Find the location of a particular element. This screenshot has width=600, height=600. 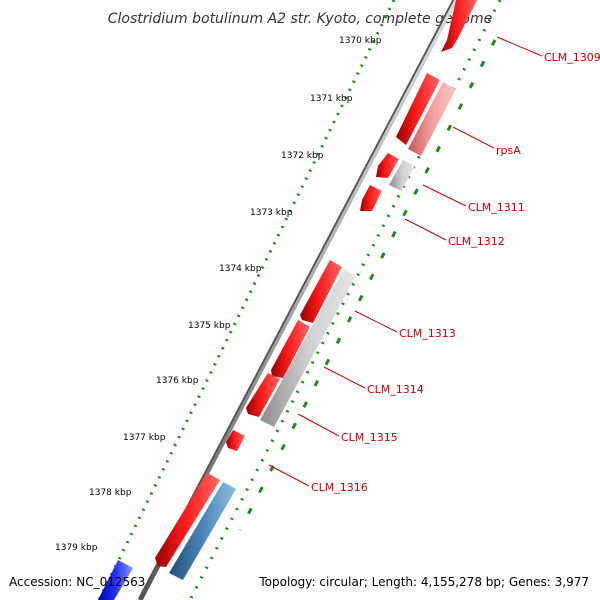

tick-label: 1374 kbp is located at coordinates (240, 269).